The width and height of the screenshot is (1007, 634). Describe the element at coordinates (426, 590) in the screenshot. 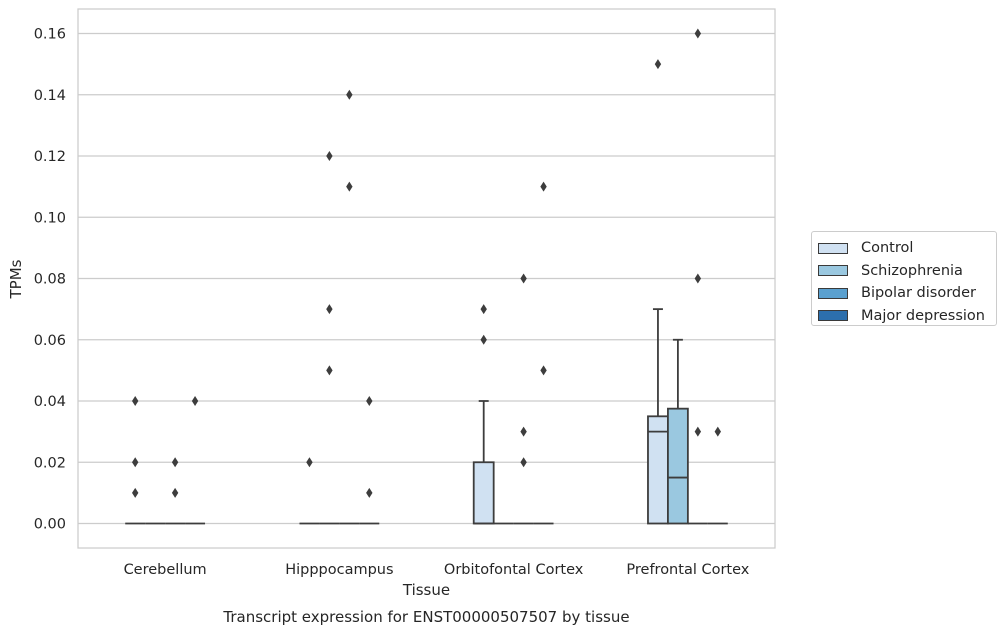

I see `x-axis-label: Tissue` at that location.